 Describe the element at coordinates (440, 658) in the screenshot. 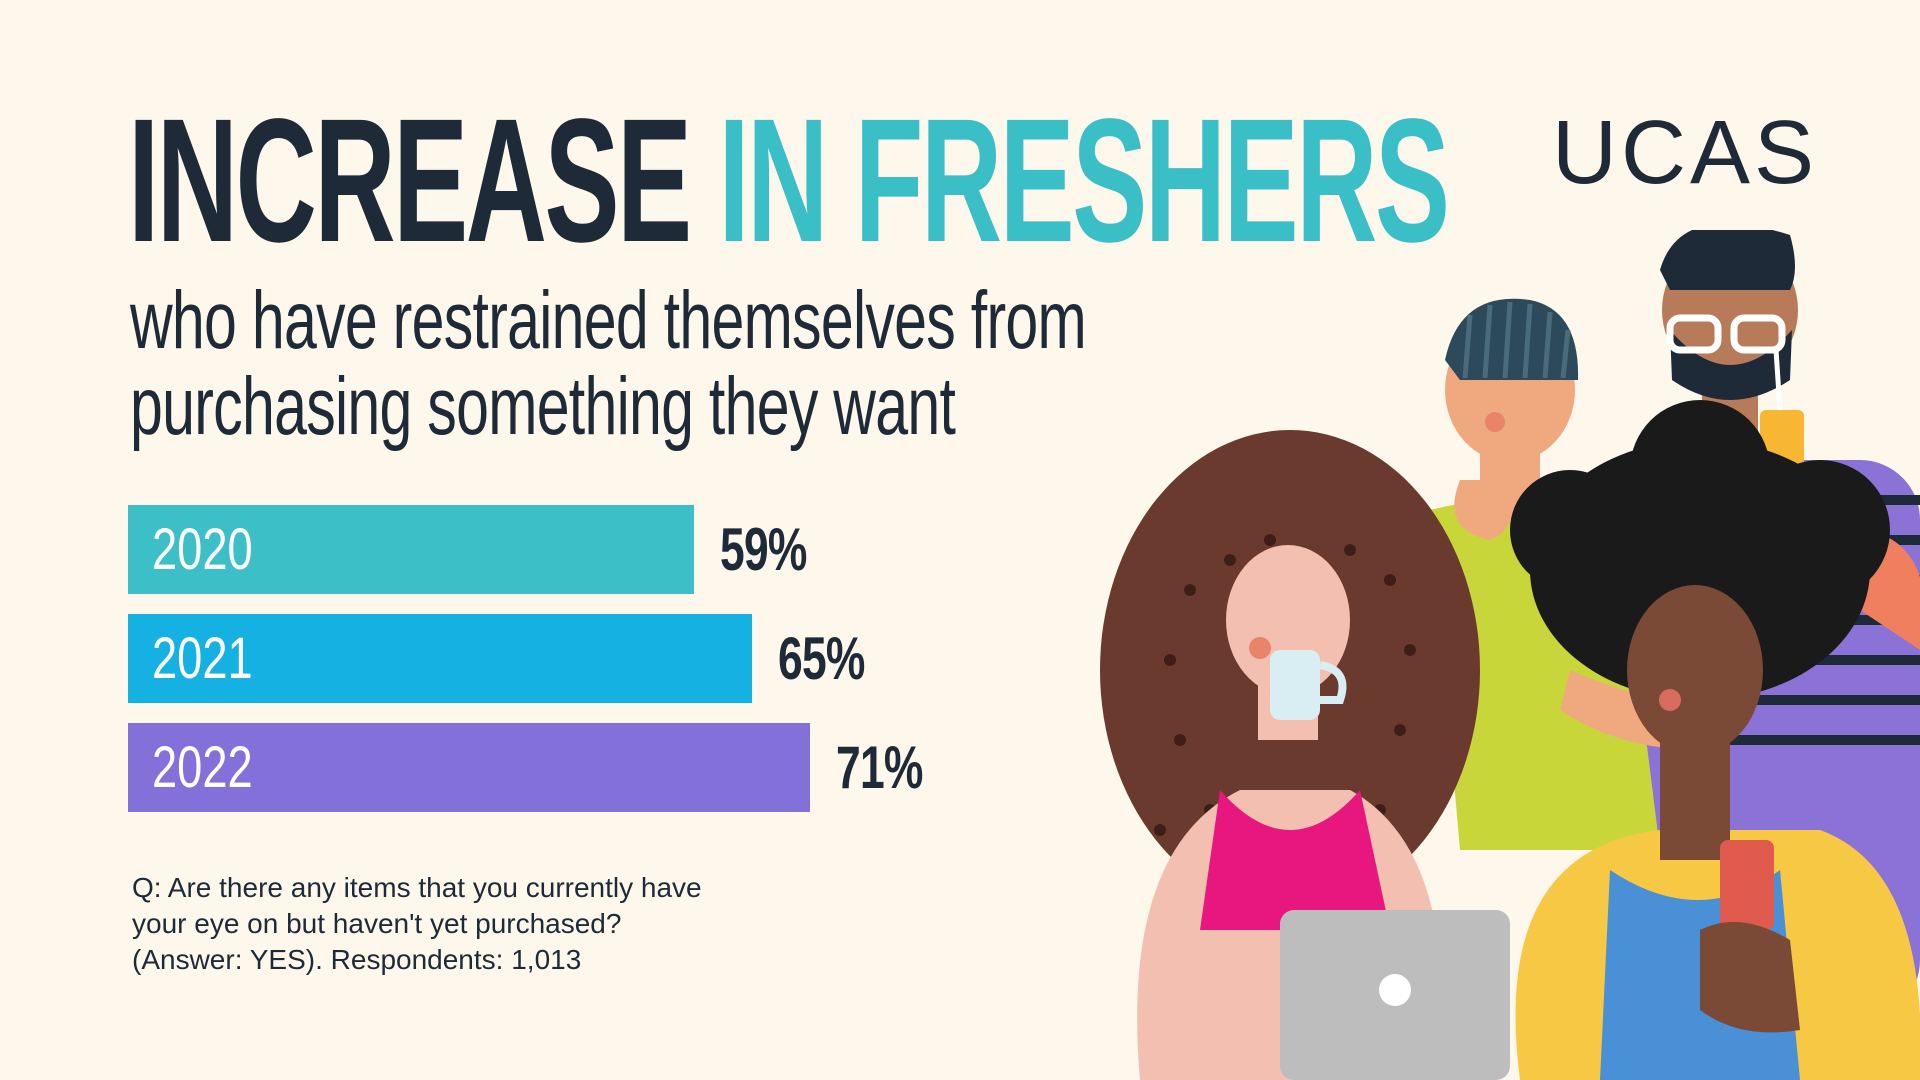

I see `bar-2021: 2021` at that location.